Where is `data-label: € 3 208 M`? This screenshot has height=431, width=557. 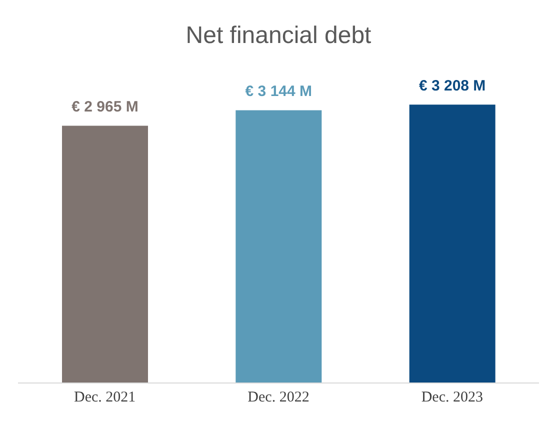 data-label: € 3 208 M is located at coordinates (452, 86).